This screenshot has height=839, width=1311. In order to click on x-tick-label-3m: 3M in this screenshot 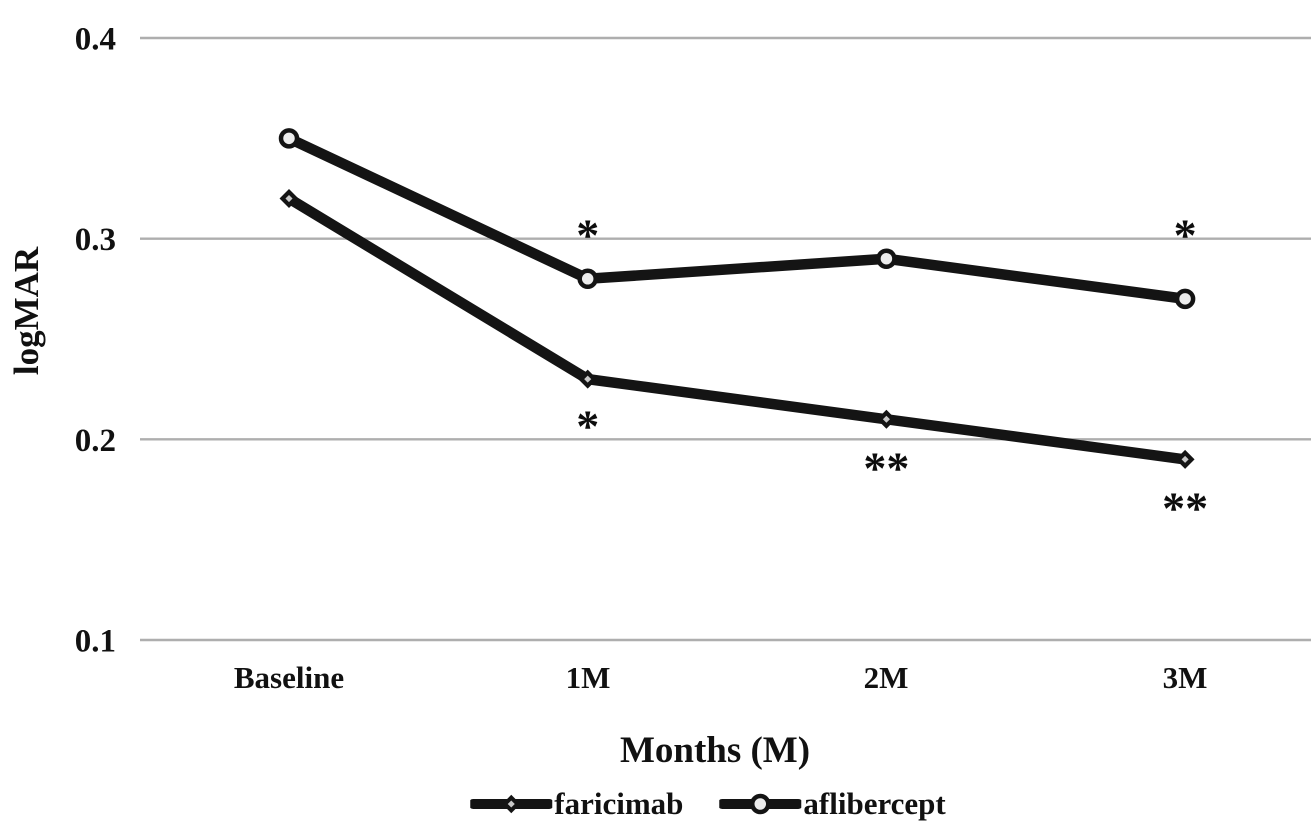, I will do `click(1185, 677)`.